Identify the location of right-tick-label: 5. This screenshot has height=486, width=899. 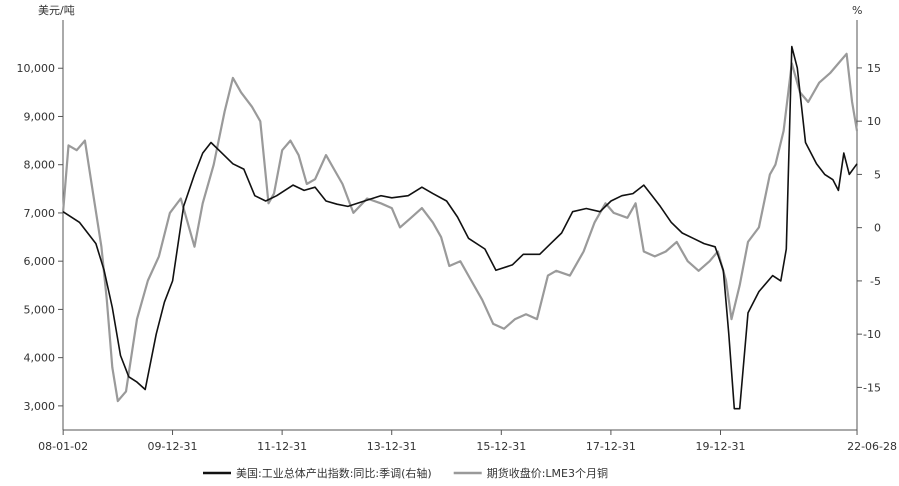
(877, 174).